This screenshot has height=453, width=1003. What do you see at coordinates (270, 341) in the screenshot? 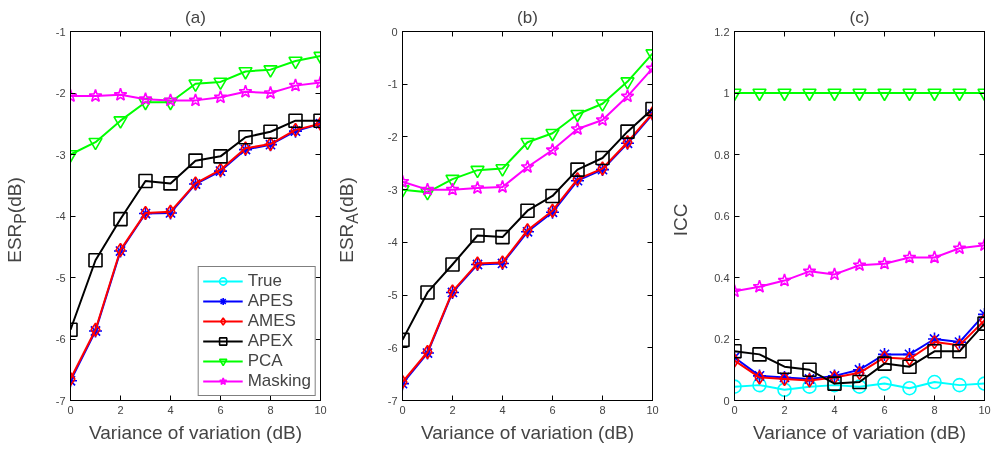
I see `legend-label: APEX` at bounding box center [270, 341].